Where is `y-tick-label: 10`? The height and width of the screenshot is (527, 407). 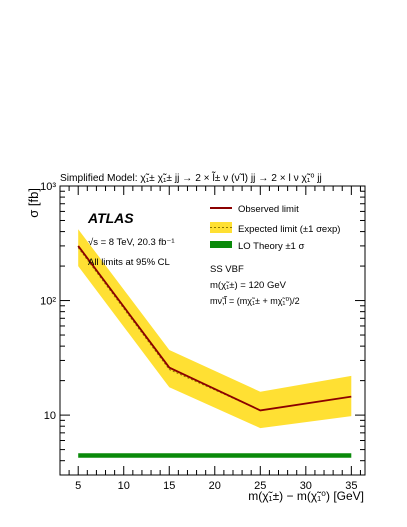
y-tick-label: 10 is located at coordinates (50, 416).